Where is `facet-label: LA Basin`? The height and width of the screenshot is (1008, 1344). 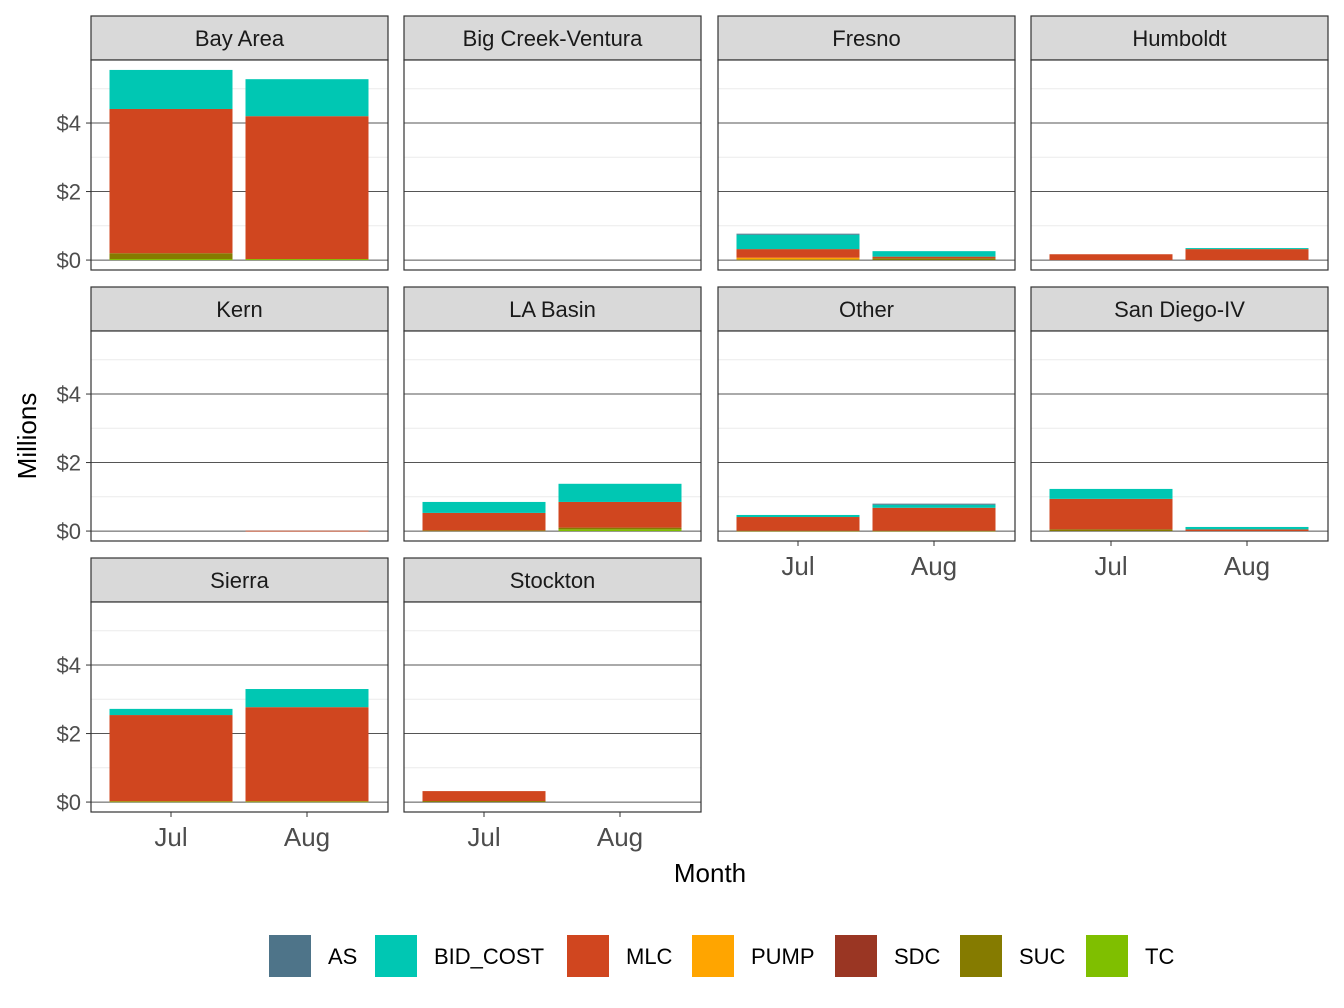 facet-label: LA Basin is located at coordinates (552, 309).